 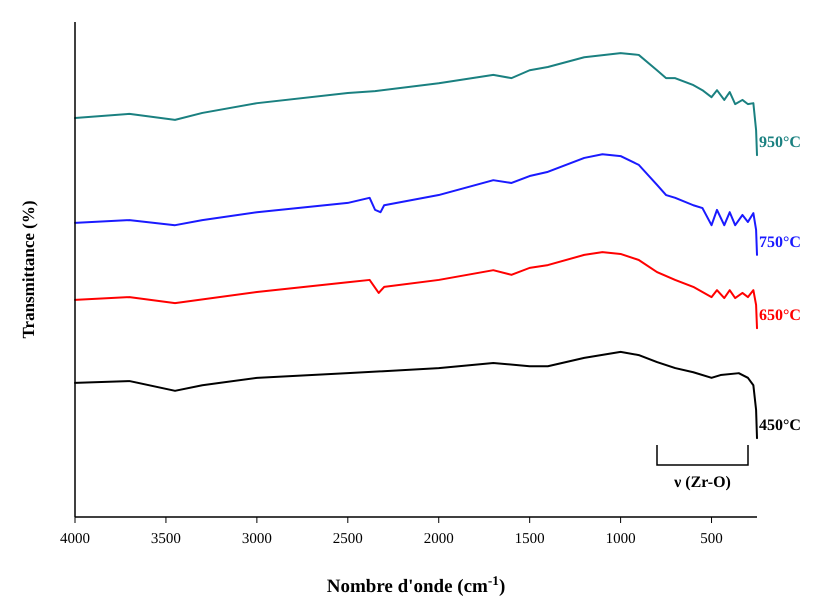 What do you see at coordinates (416, 584) in the screenshot?
I see `x-axis-title: Nombre d'onde (cm$^{-1}$)` at bounding box center [416, 584].